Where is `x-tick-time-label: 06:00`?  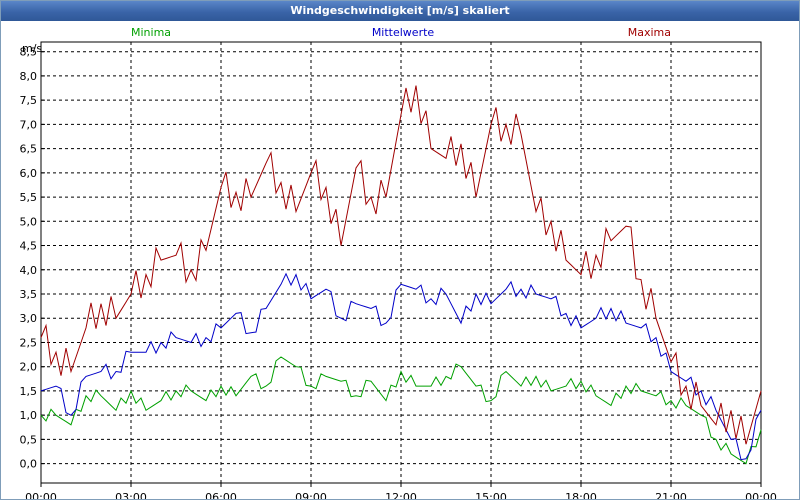 x-tick-time-label: 06:00 is located at coordinates (221, 495).